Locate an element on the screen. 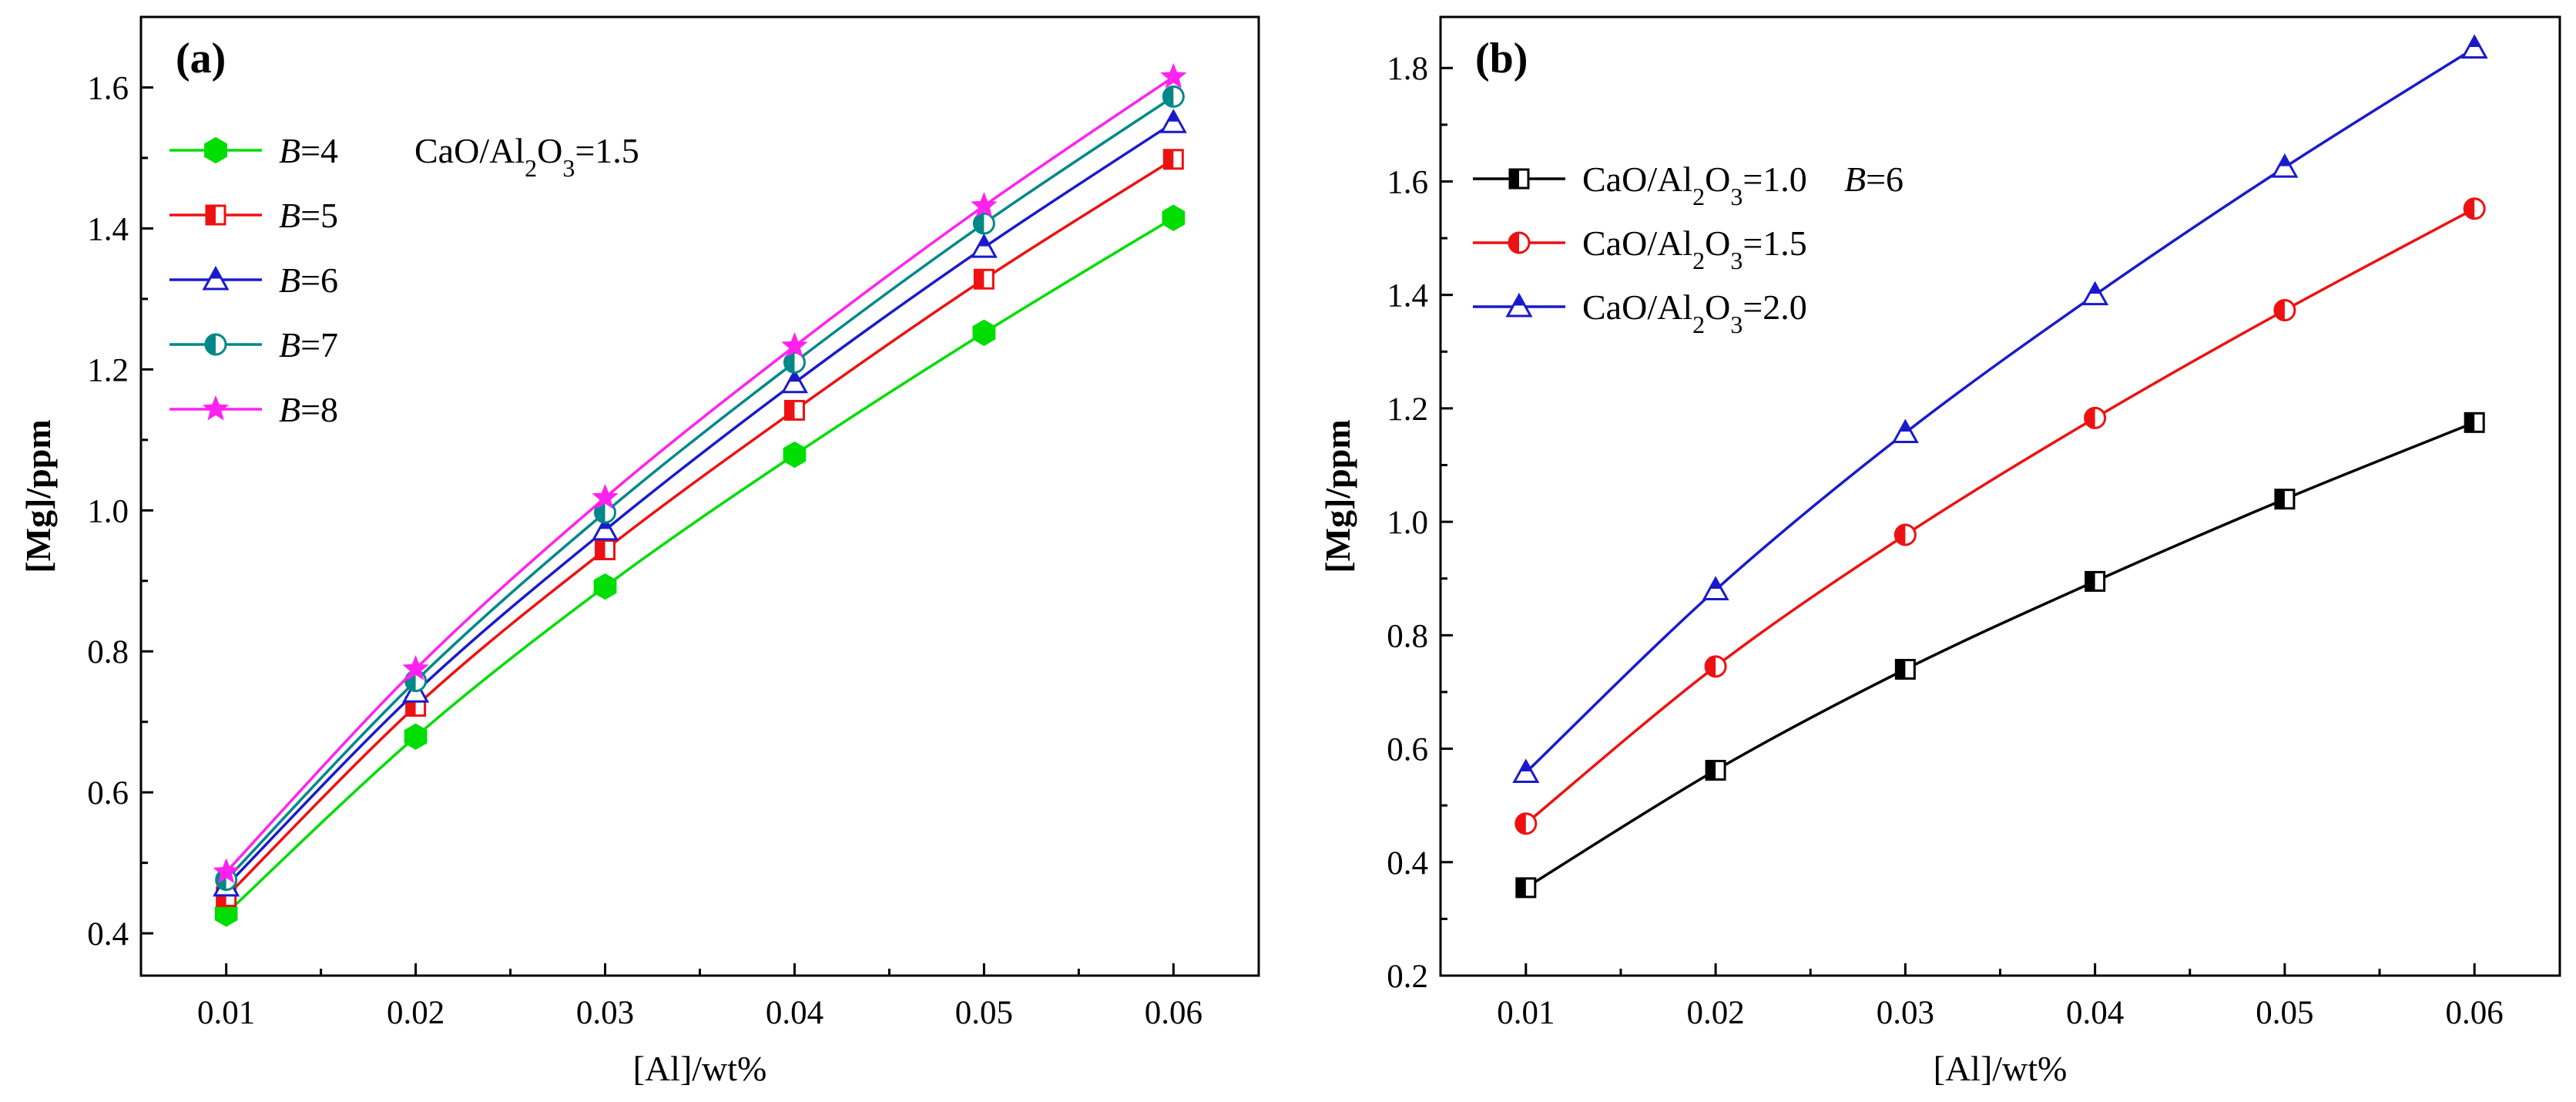 The image size is (2576, 1102). legend-entry: CaO/Al2O3=2.0 is located at coordinates (1694, 312).